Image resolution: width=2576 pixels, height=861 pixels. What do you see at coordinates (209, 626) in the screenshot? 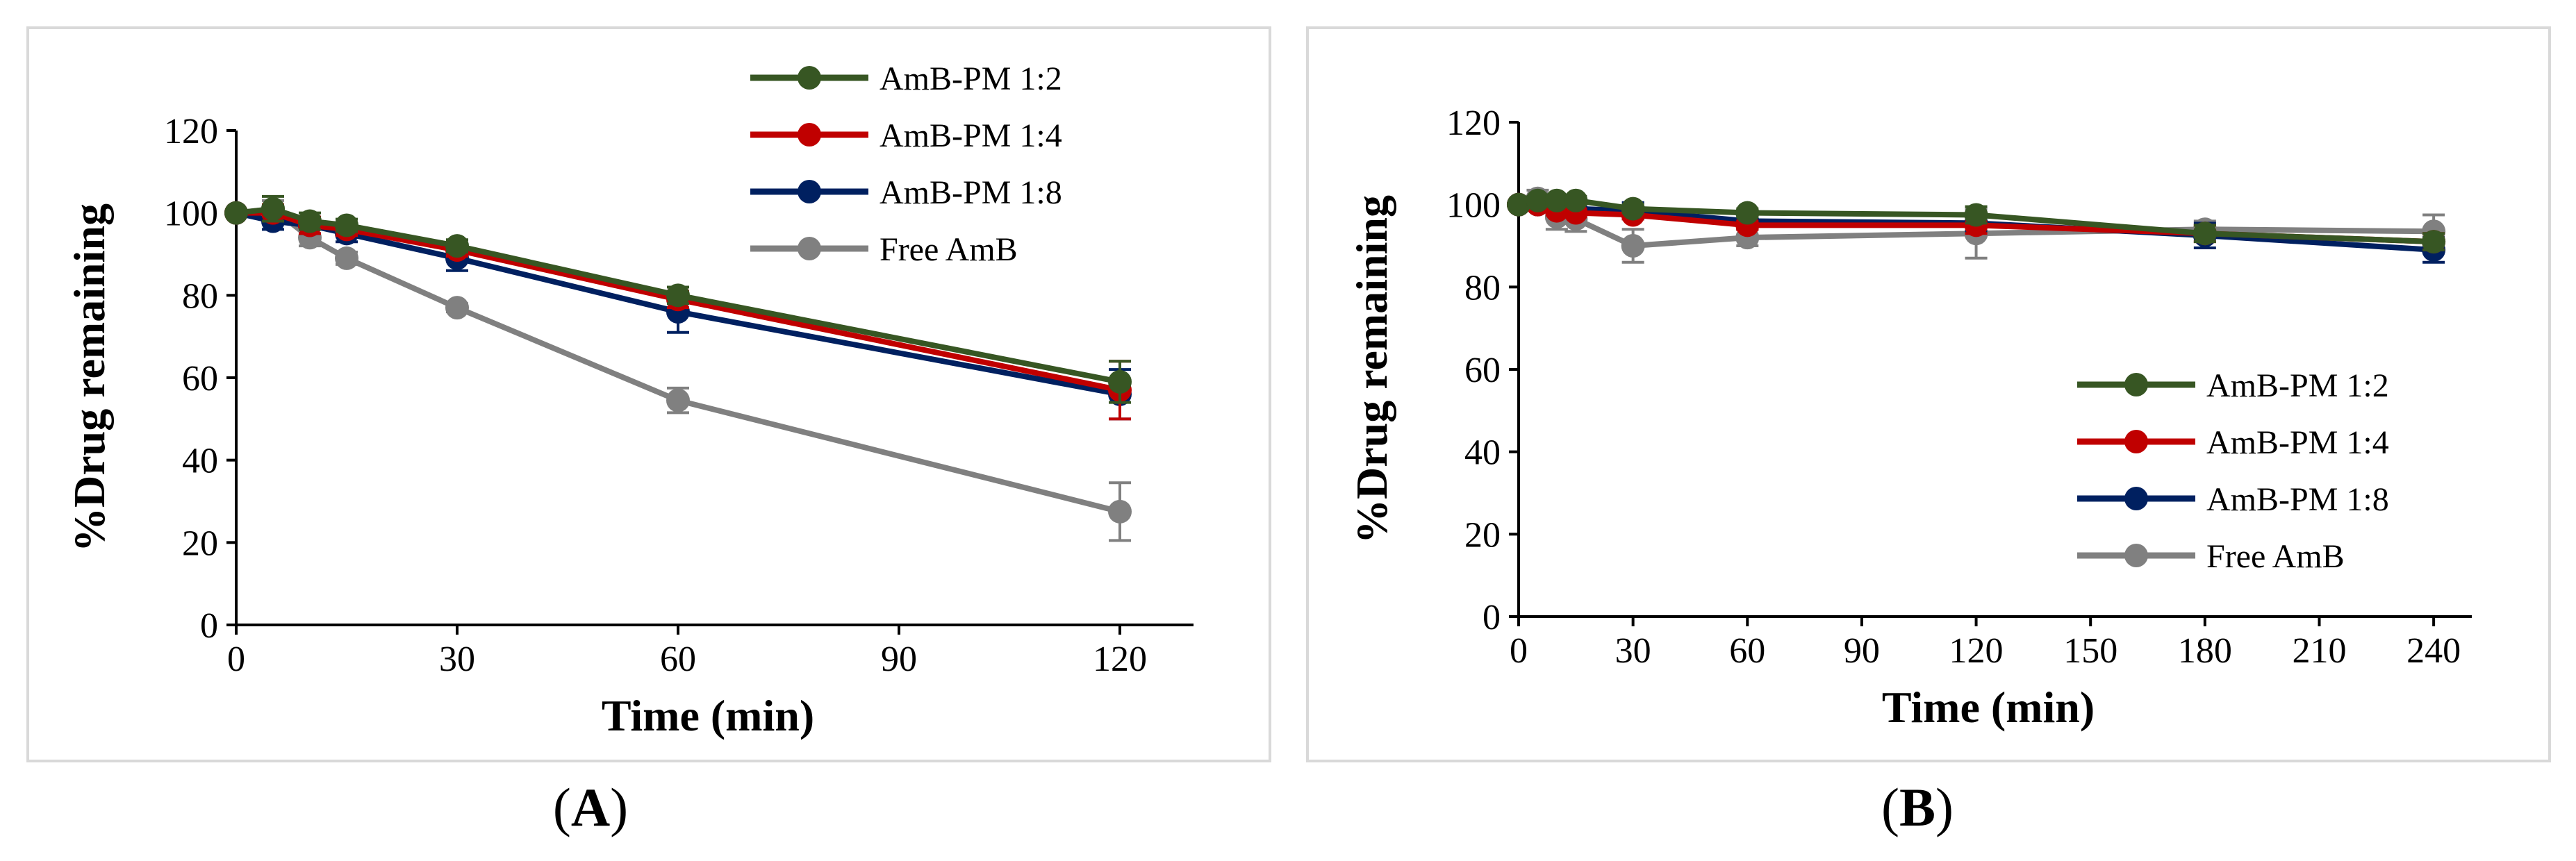
I see `y-tick-label-a: 0` at bounding box center [209, 626].